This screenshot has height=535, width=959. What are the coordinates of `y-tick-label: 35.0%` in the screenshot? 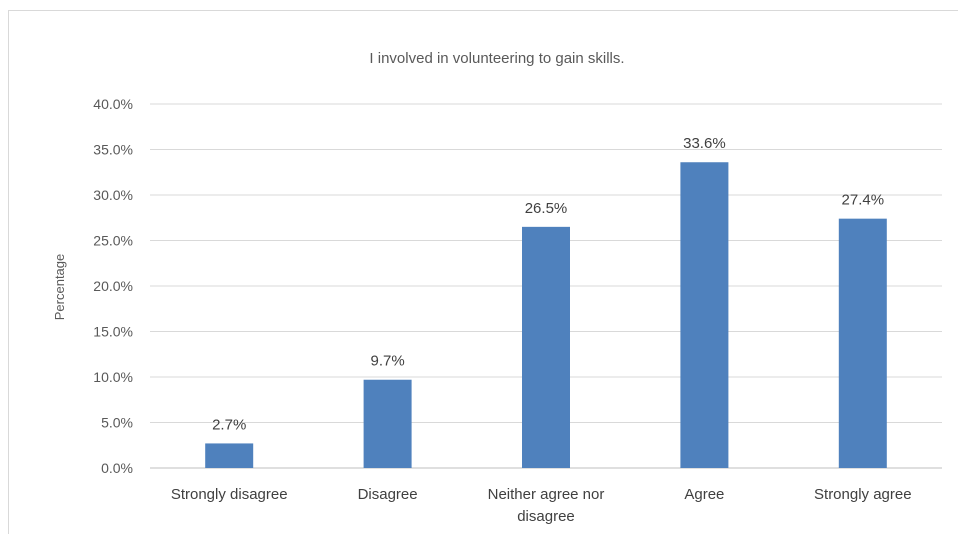 It's located at (113, 150).